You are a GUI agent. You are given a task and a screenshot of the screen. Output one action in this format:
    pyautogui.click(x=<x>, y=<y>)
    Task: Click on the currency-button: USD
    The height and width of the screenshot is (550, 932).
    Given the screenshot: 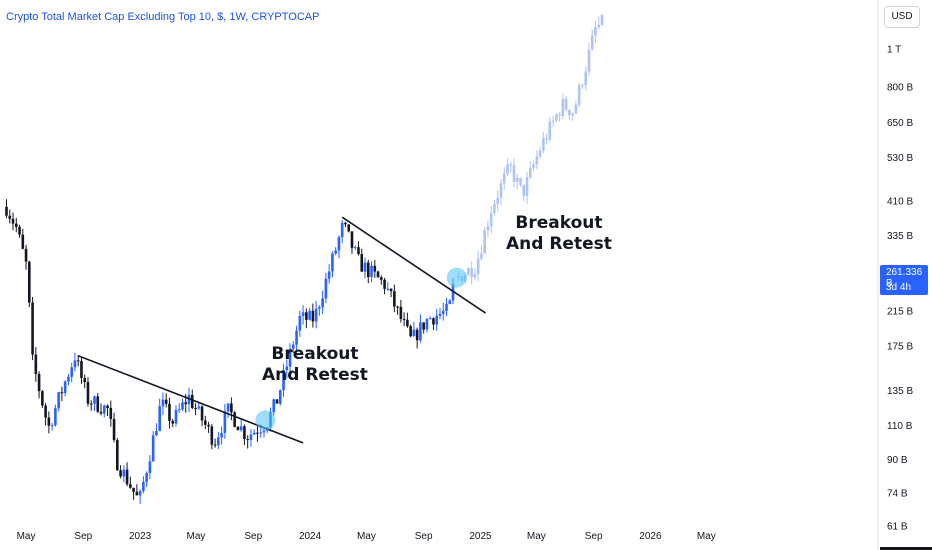 What is the action you would take?
    pyautogui.click(x=902, y=17)
    